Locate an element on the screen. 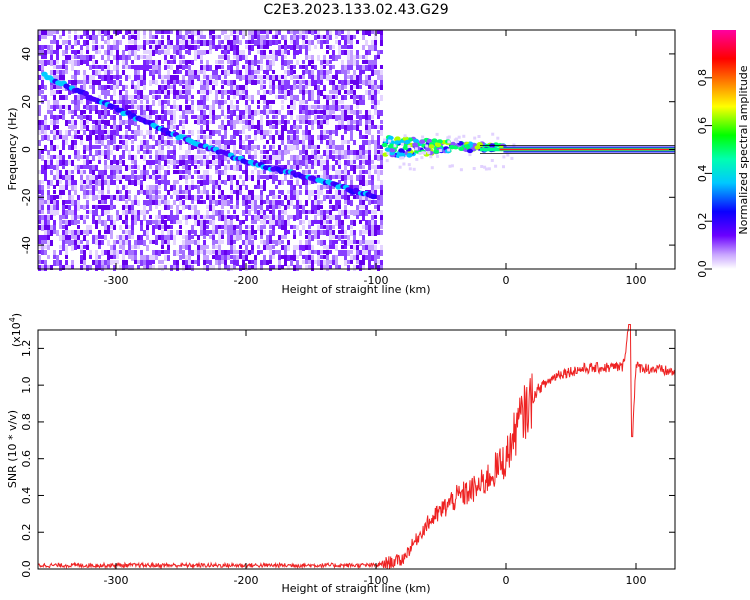  signal-halo-cell is located at coordinates (405, 136).